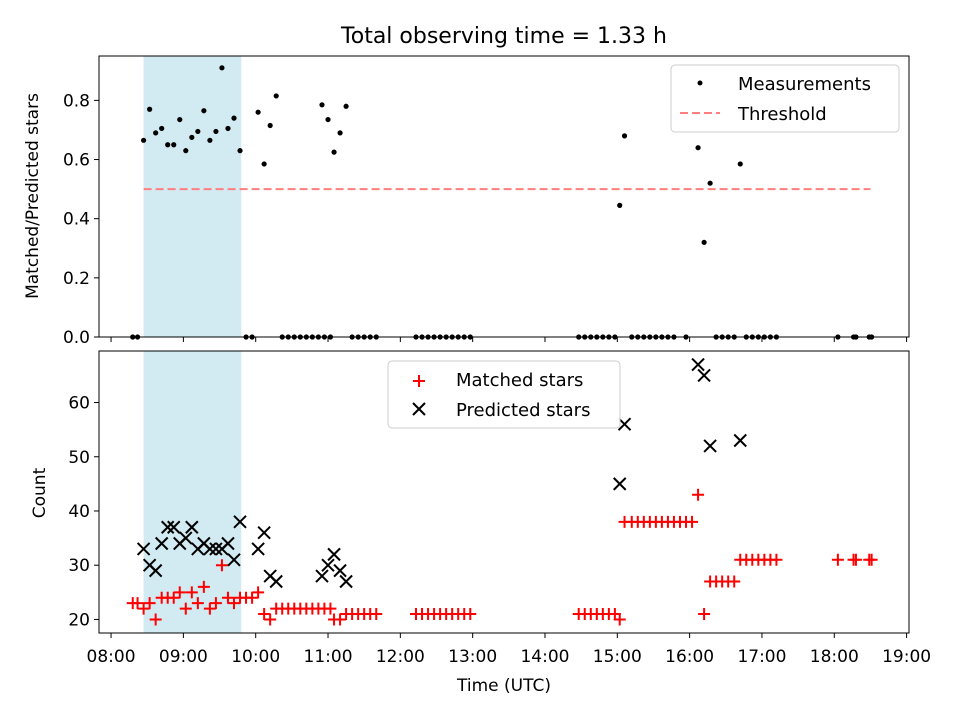 This screenshot has height=720, width=960. What do you see at coordinates (192, 196) in the screenshot?
I see `top-highlight-span` at bounding box center [192, 196].